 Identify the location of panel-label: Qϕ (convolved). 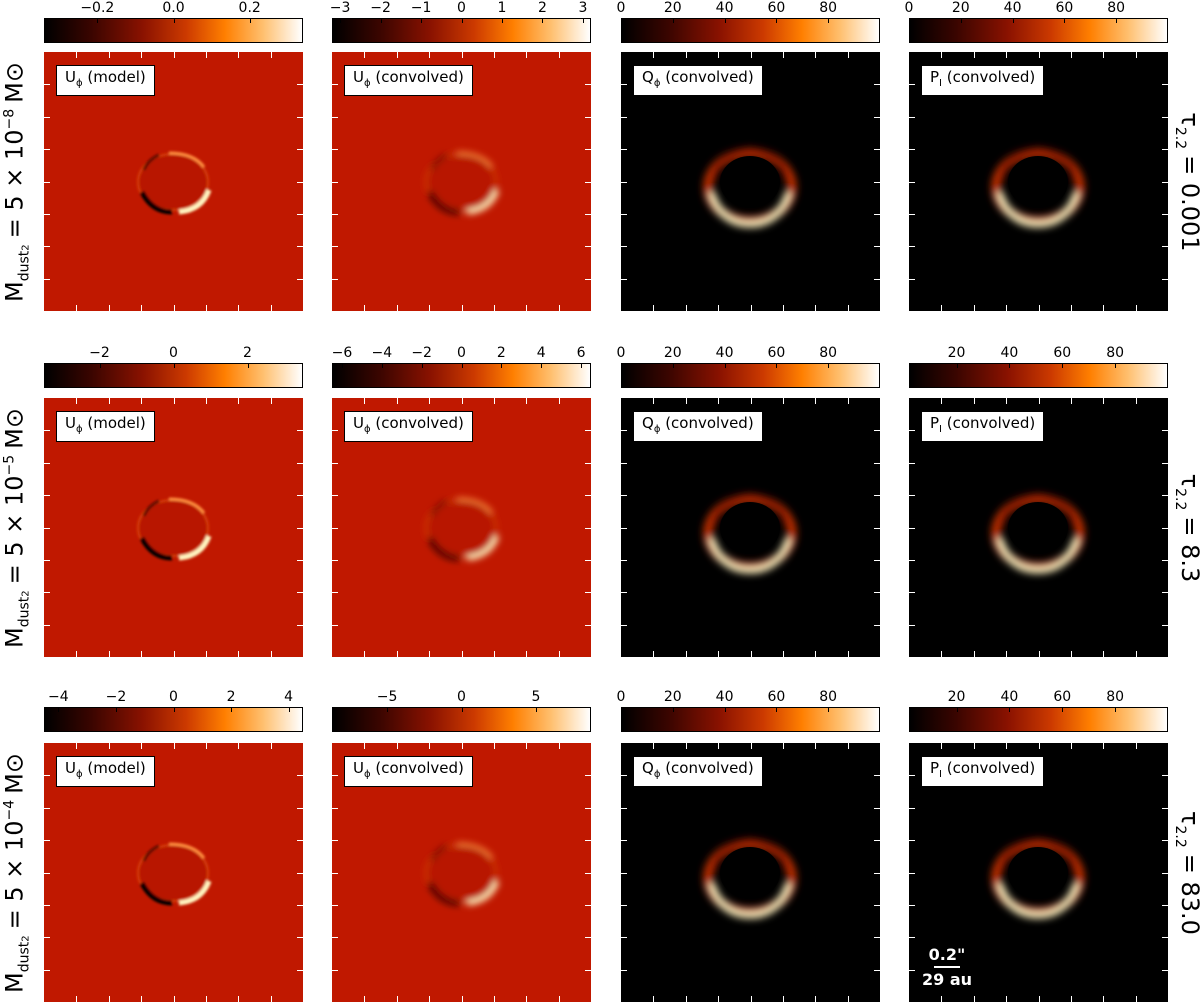
(698, 771).